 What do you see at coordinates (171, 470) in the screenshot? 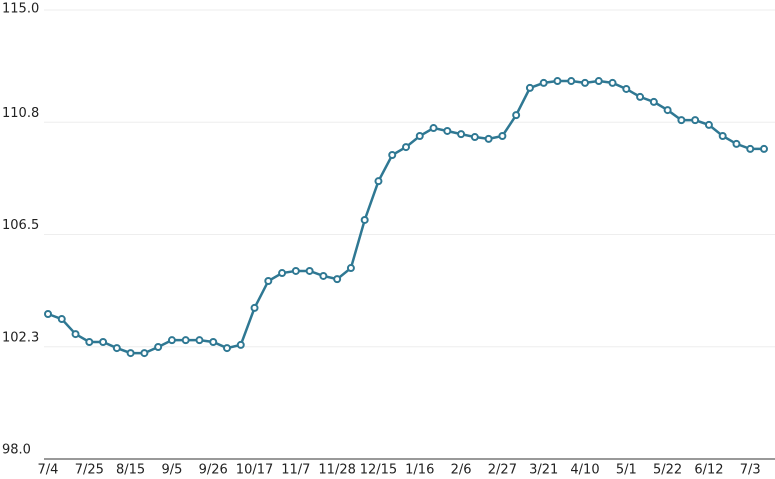
I see `x-tick-label: 9/5` at bounding box center [171, 470].